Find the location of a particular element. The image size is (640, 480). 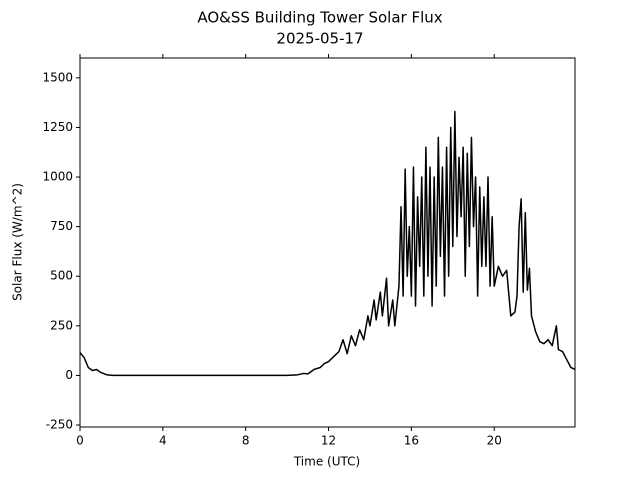

x-tick-label: 16 is located at coordinates (411, 441).